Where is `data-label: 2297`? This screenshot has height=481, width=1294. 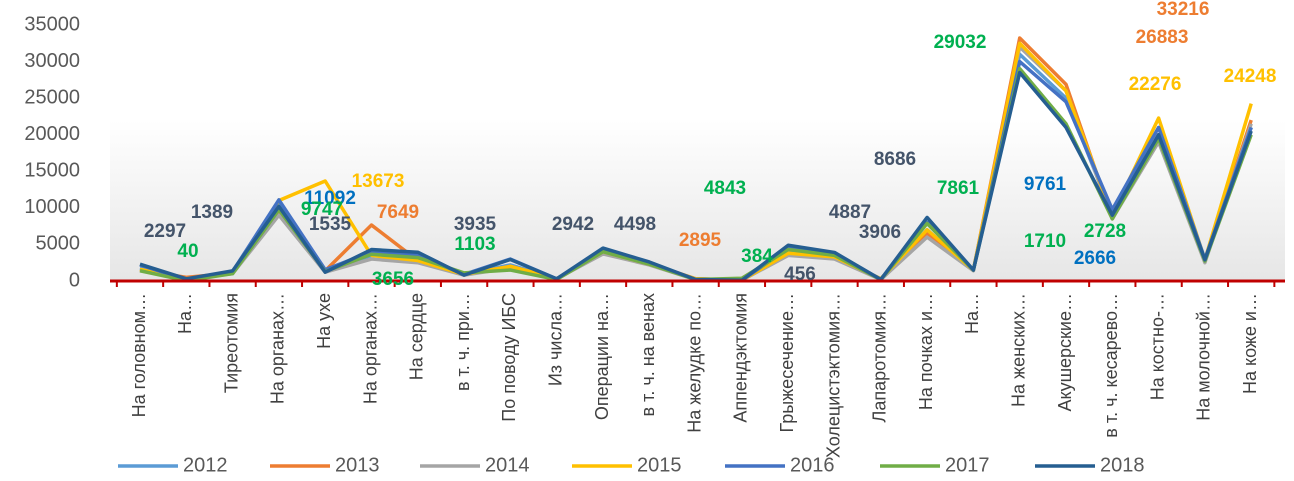
data-label: 2297 is located at coordinates (165, 231).